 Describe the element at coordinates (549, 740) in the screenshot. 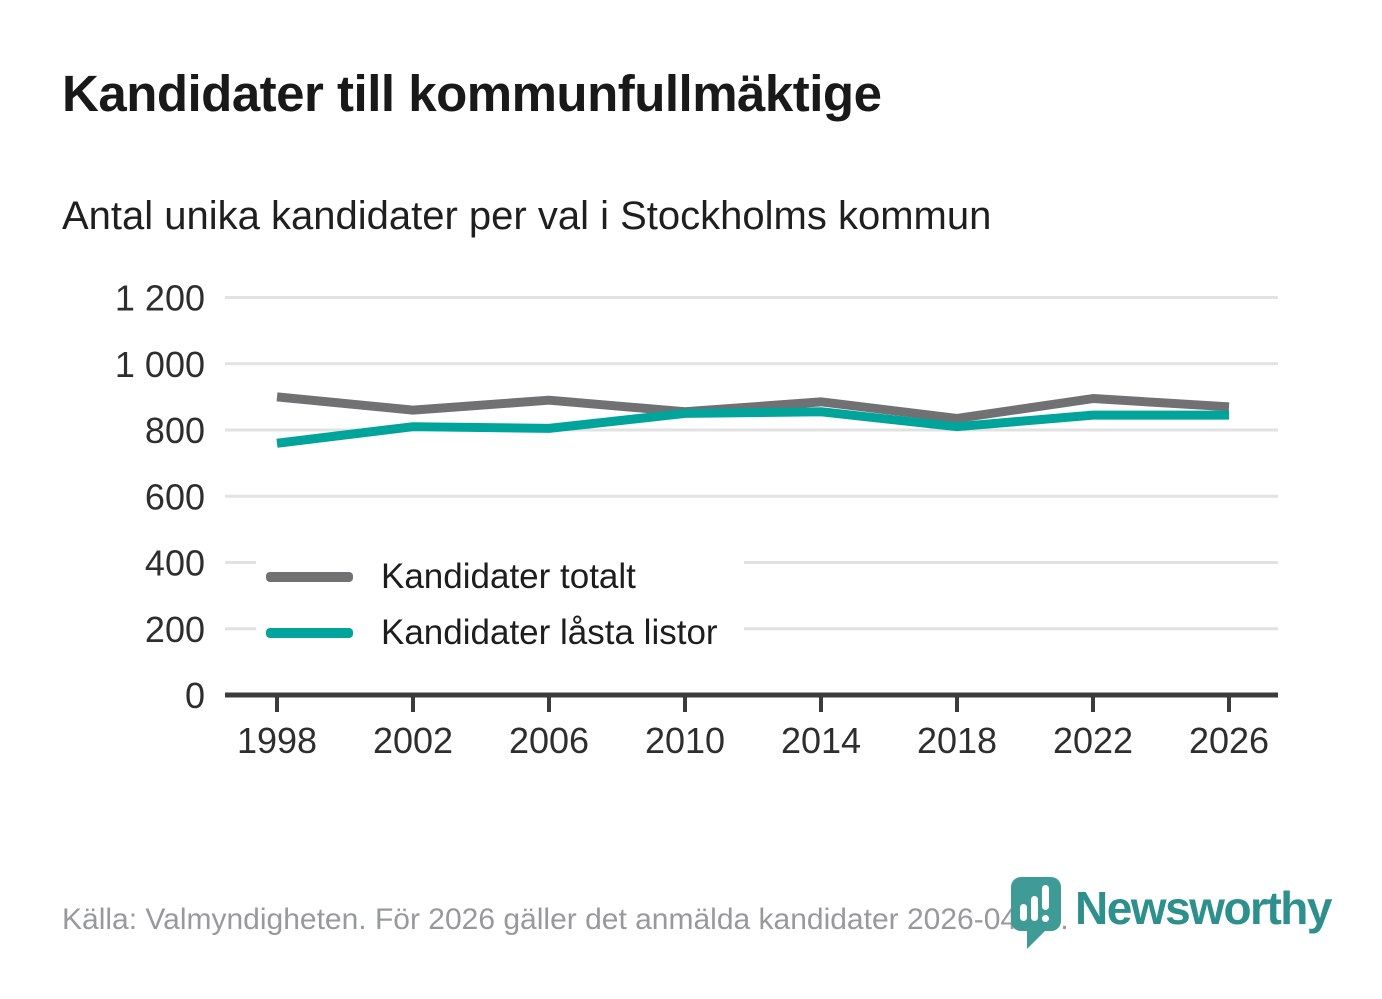

I see `x-tick-label: 2006` at that location.